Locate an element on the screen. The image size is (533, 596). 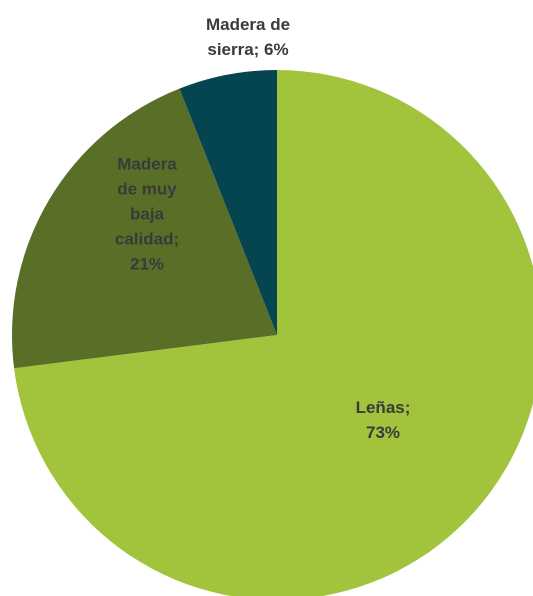
data-label-line: 73% is located at coordinates (383, 432).